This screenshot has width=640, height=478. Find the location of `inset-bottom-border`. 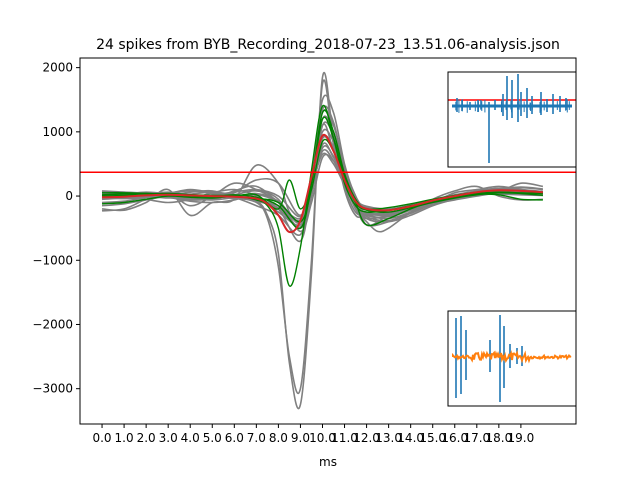

inset-bottom-border is located at coordinates (512, 358).